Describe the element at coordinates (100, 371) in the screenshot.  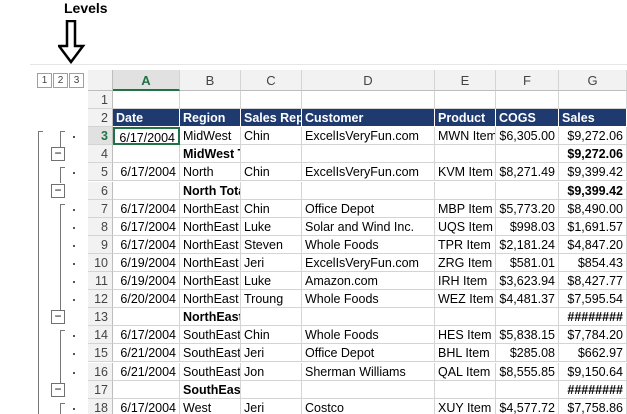
I see `row-header: 16` at that location.